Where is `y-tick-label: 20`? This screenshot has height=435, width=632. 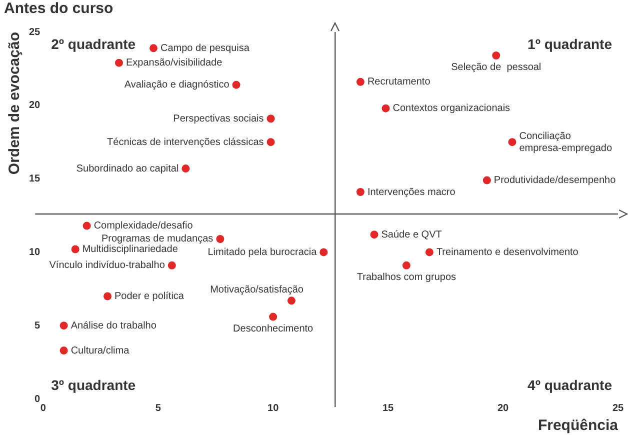 y-tick-label: 20 is located at coordinates (35, 106).